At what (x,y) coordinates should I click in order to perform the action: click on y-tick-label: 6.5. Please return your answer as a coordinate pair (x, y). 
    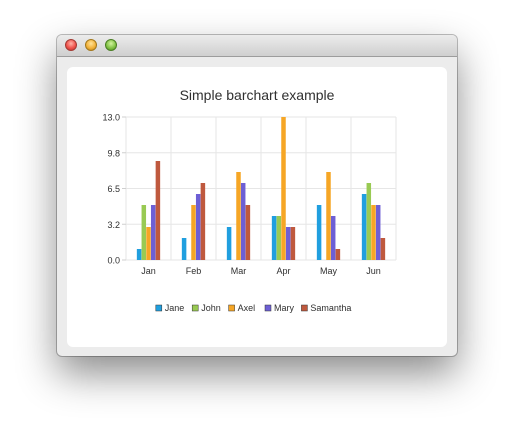
    Looking at the image, I should click on (113, 189).